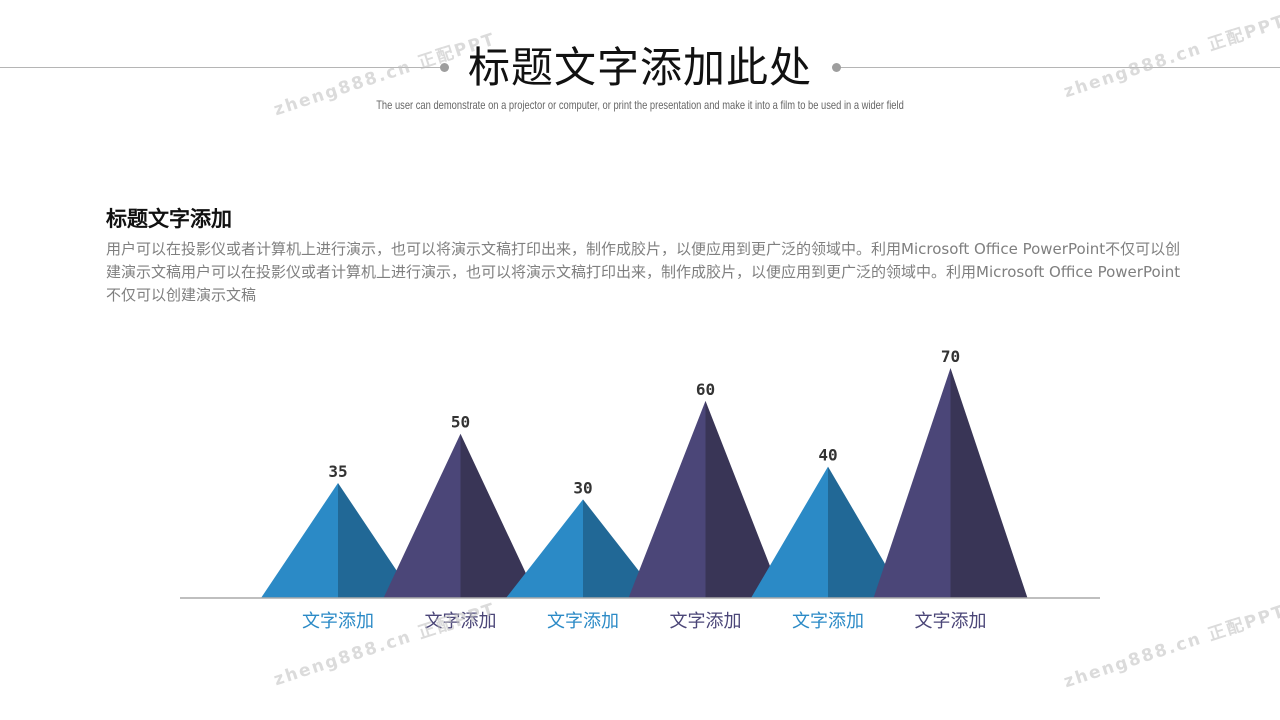 Image resolution: width=1280 pixels, height=720 pixels. I want to click on section-title: 标题文字添加, so click(169, 219).